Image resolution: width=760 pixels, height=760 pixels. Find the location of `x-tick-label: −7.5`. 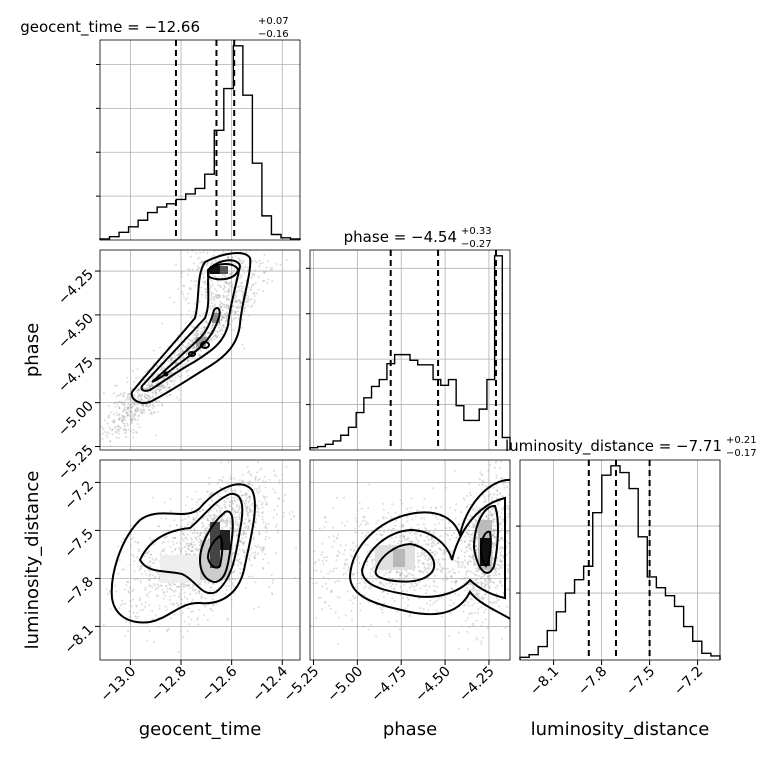

x-tick-label: −7.5 is located at coordinates (640, 681).